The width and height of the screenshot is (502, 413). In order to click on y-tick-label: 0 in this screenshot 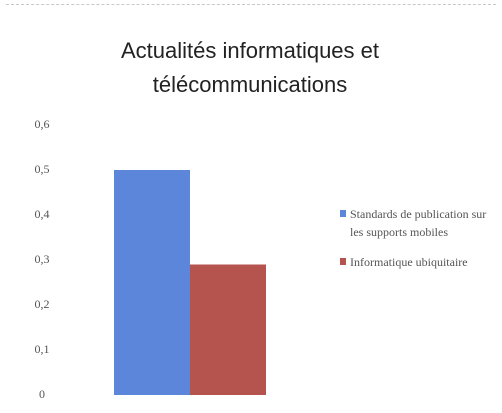, I will do `click(42, 394)`.